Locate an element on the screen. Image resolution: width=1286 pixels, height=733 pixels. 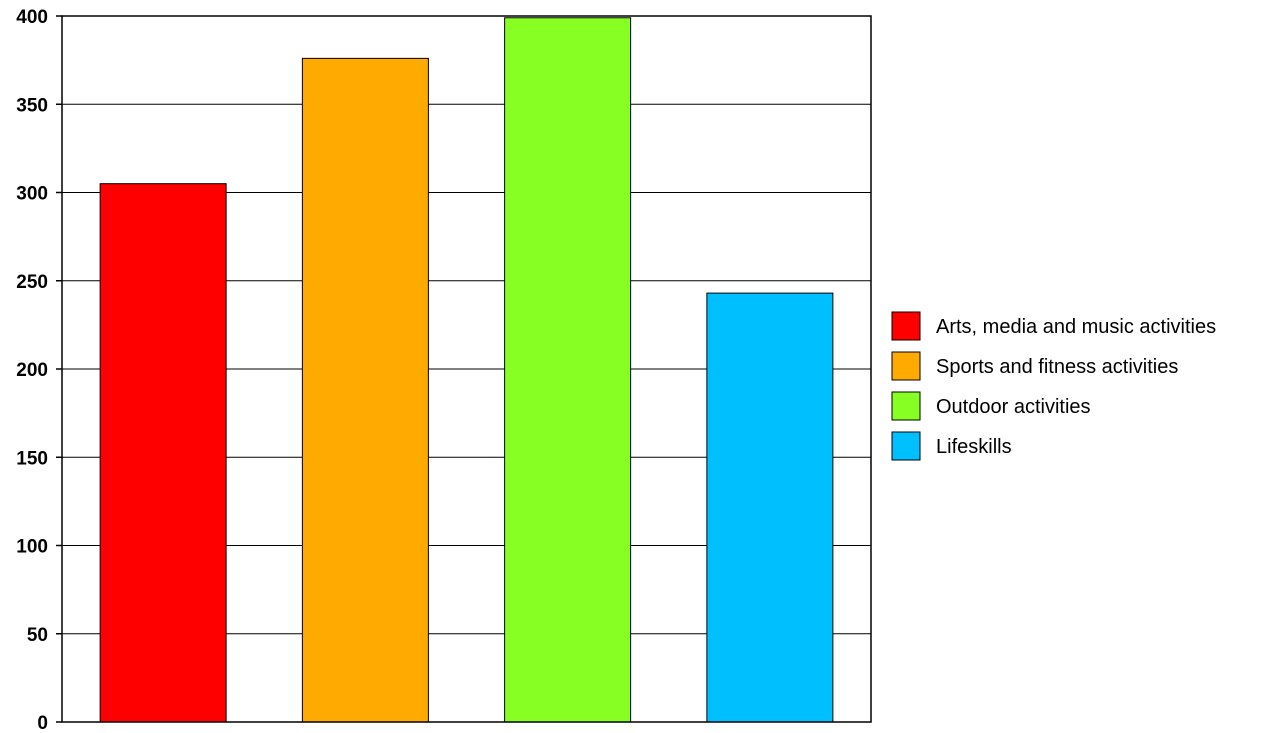
y-tick-label-0: 0 is located at coordinates (42, 723).